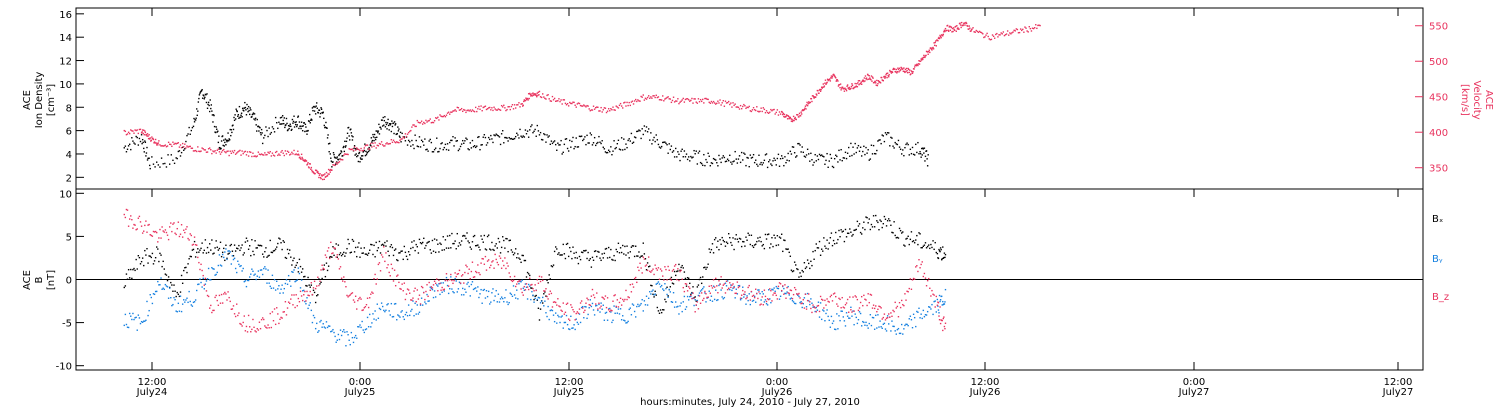  I want to click on magnetic-field-label-line-2: B, so click(39, 279).